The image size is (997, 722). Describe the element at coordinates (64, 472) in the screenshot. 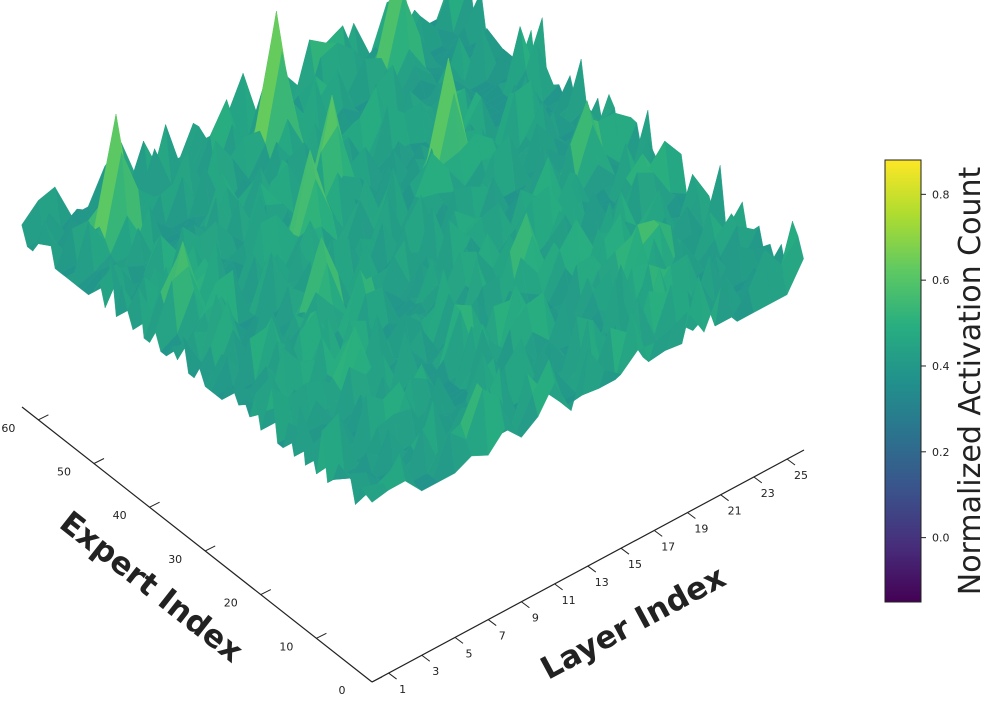

I see `expert-tick-label: 50` at that location.